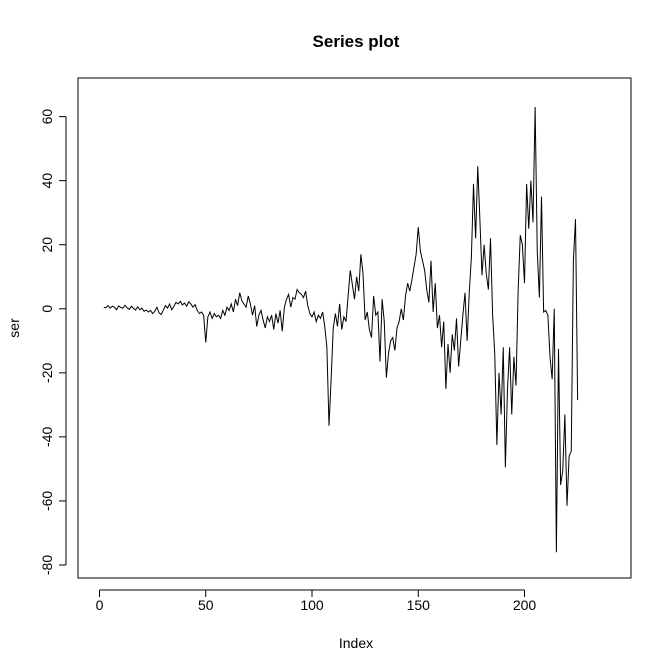 The image size is (672, 672). Describe the element at coordinates (53, 342) in the screenshot. I see `y-axis: -80 -60 -40 -20 0 20 40 60` at that location.